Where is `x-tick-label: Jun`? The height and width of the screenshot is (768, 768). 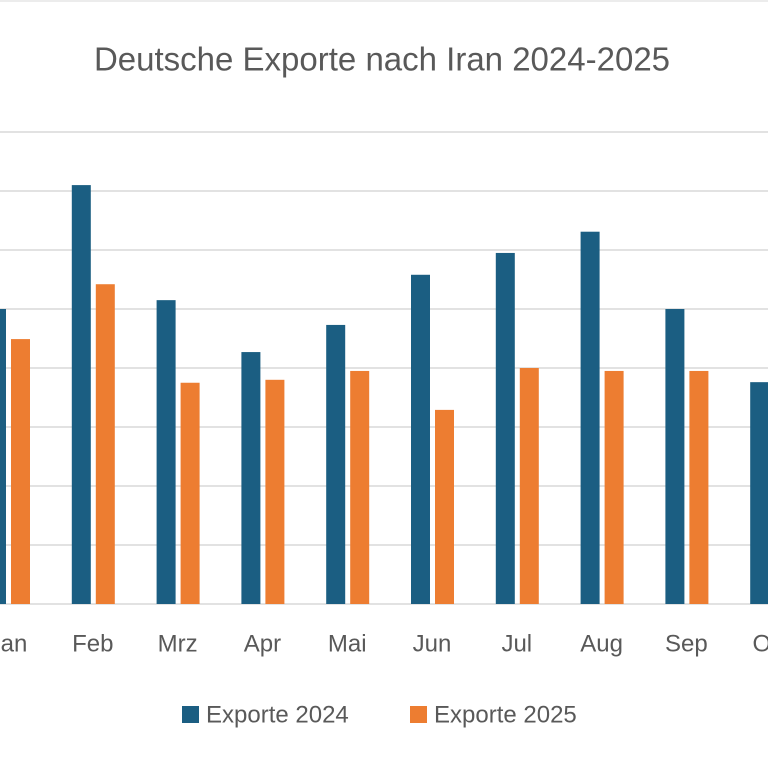
x-tick-label: Jun is located at coordinates (432, 643).